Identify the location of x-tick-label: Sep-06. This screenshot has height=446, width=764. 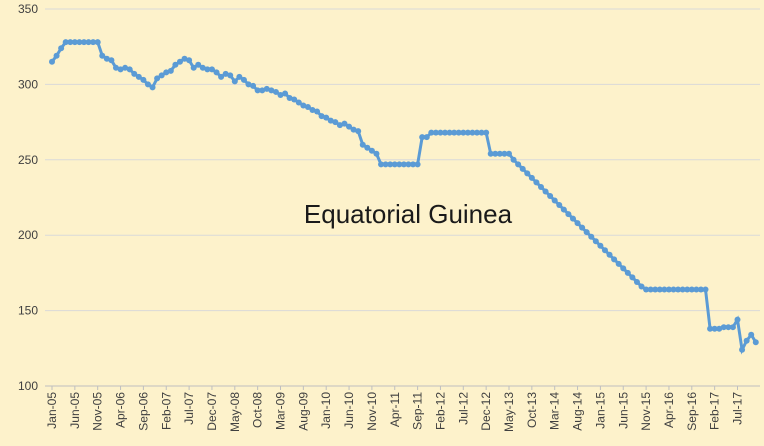
(143, 411).